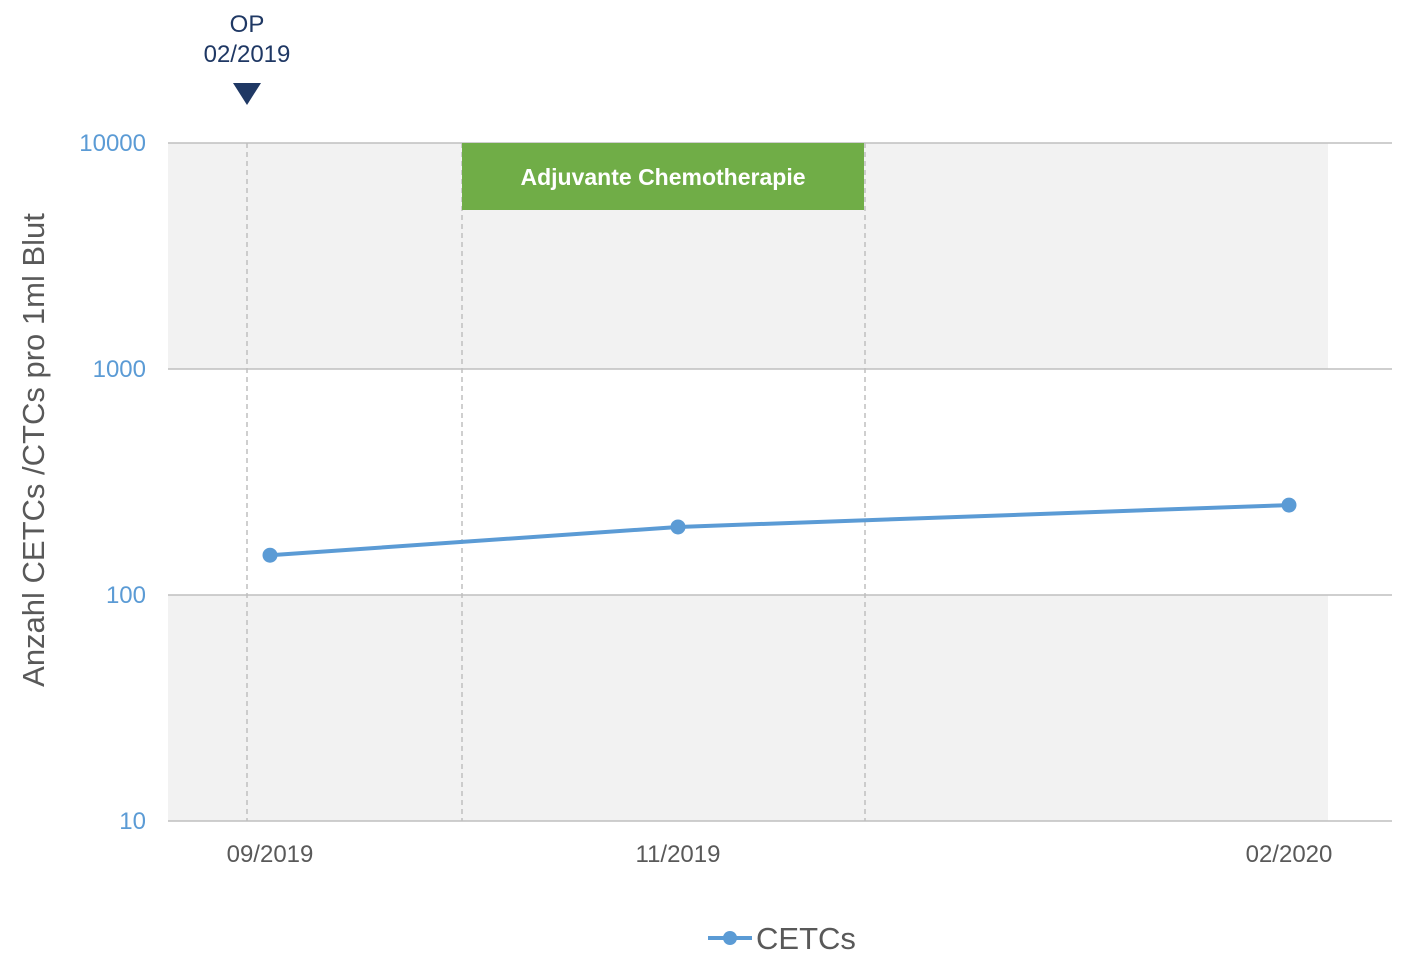 This screenshot has height=963, width=1404. I want to click on therapy-band, so click(663, 176).